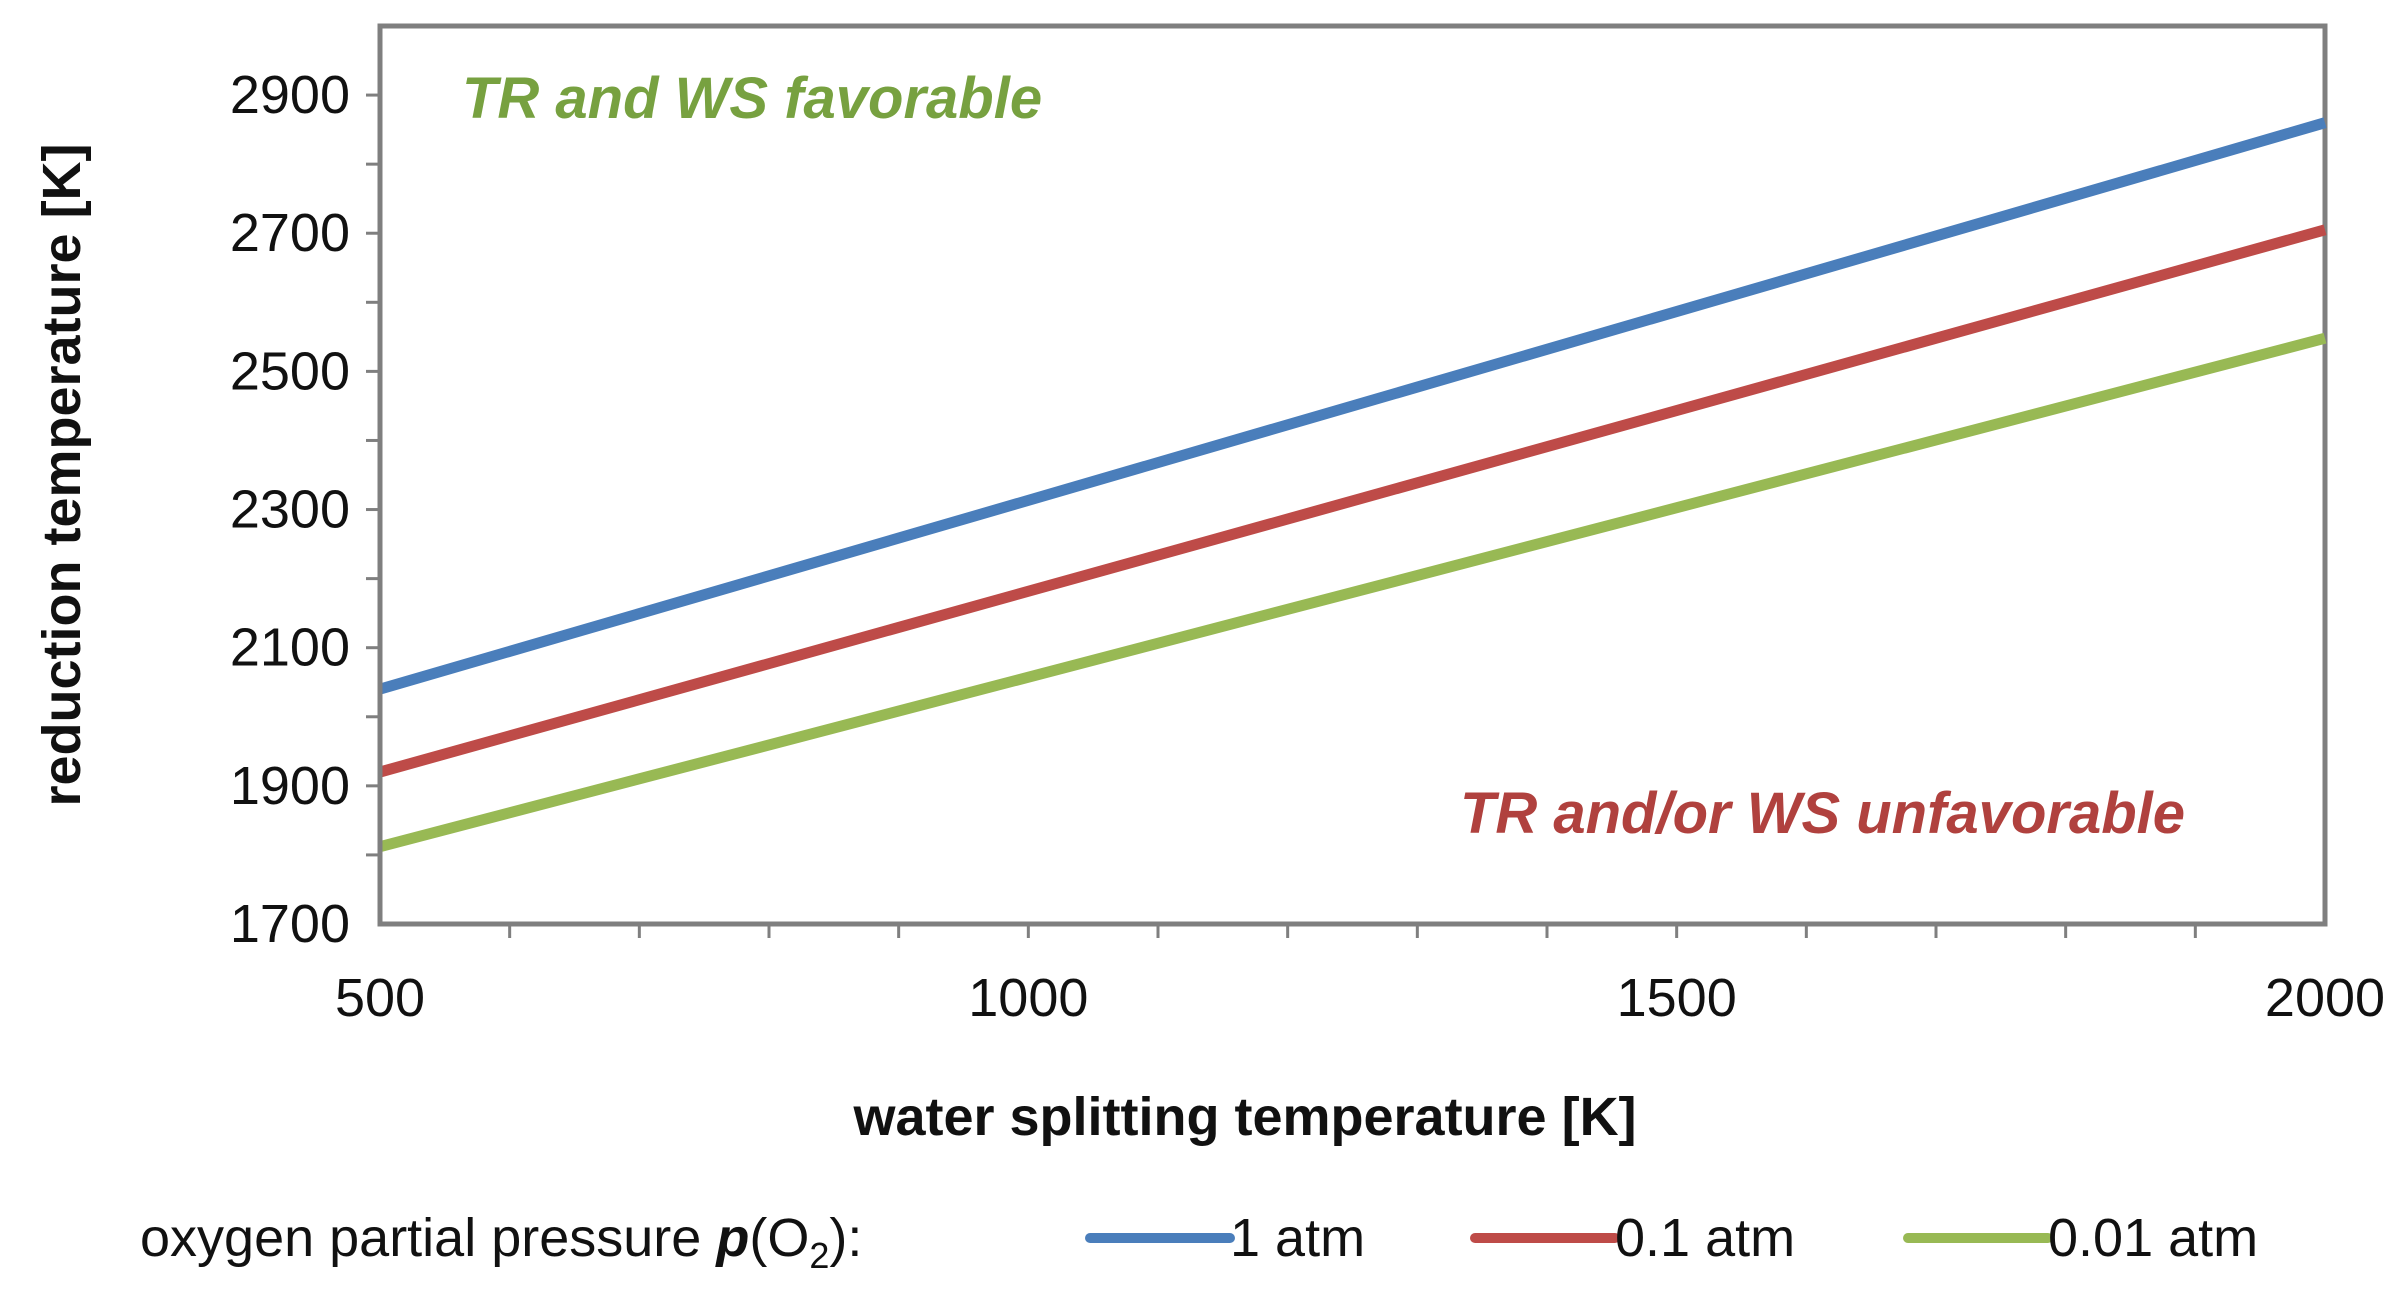 The width and height of the screenshot is (2405, 1296). Describe the element at coordinates (1705, 1238) in the screenshot. I see `legend-label-0-1atm: 0.1 atm` at that location.